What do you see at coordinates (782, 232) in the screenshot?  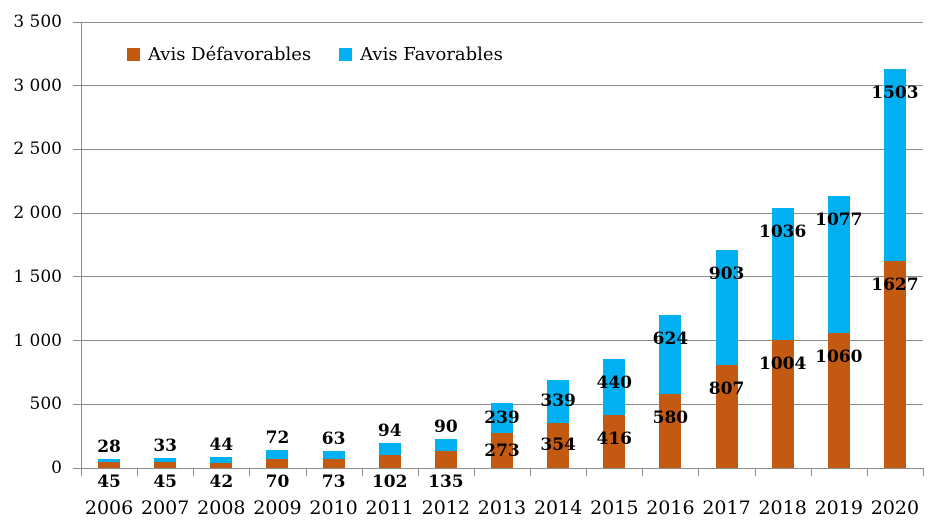 I see `data-label-favorables: 1036` at bounding box center [782, 232].